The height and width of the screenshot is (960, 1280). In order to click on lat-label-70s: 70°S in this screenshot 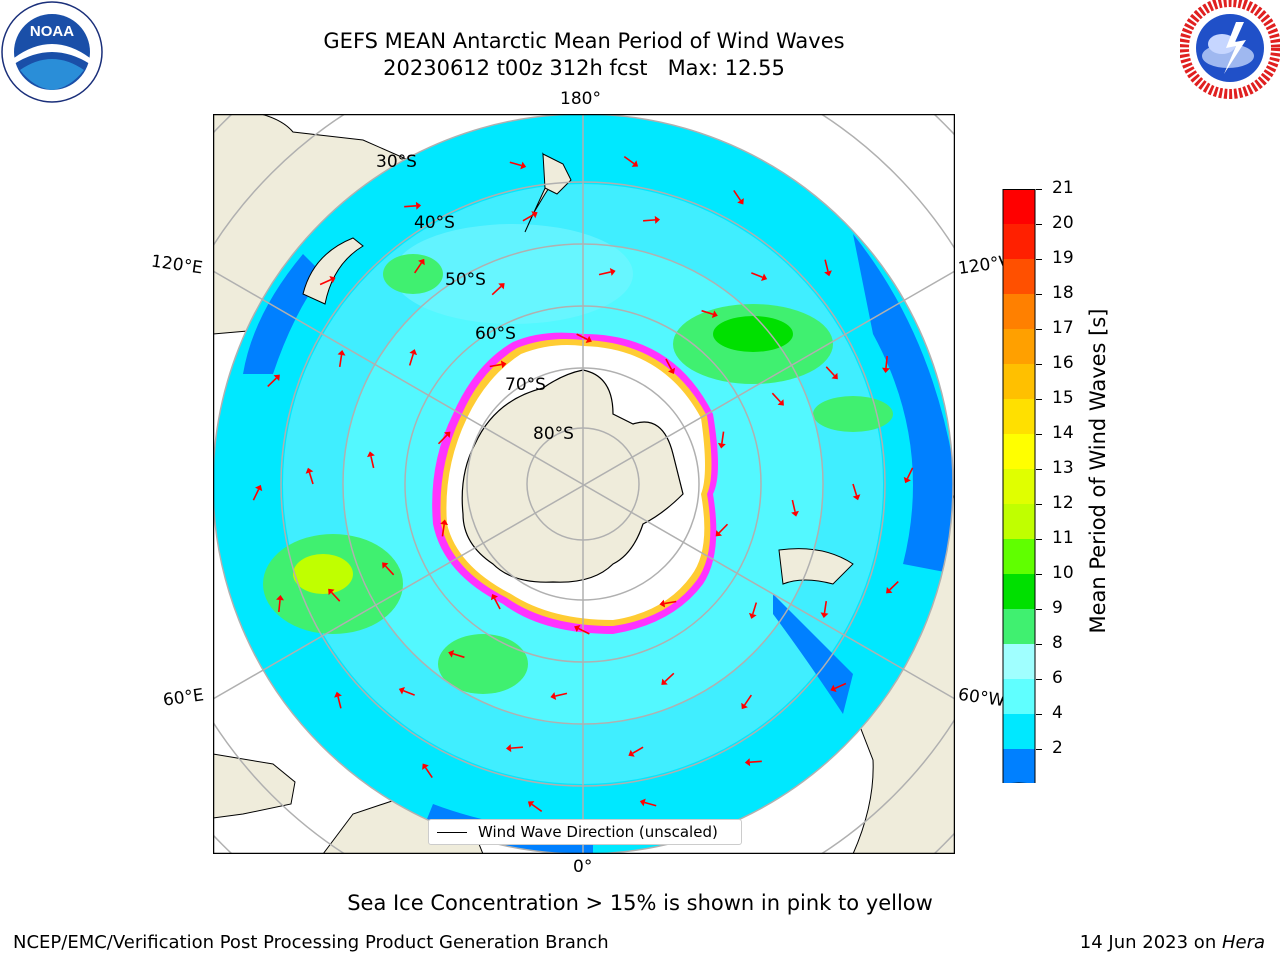, I will do `click(525, 385)`.